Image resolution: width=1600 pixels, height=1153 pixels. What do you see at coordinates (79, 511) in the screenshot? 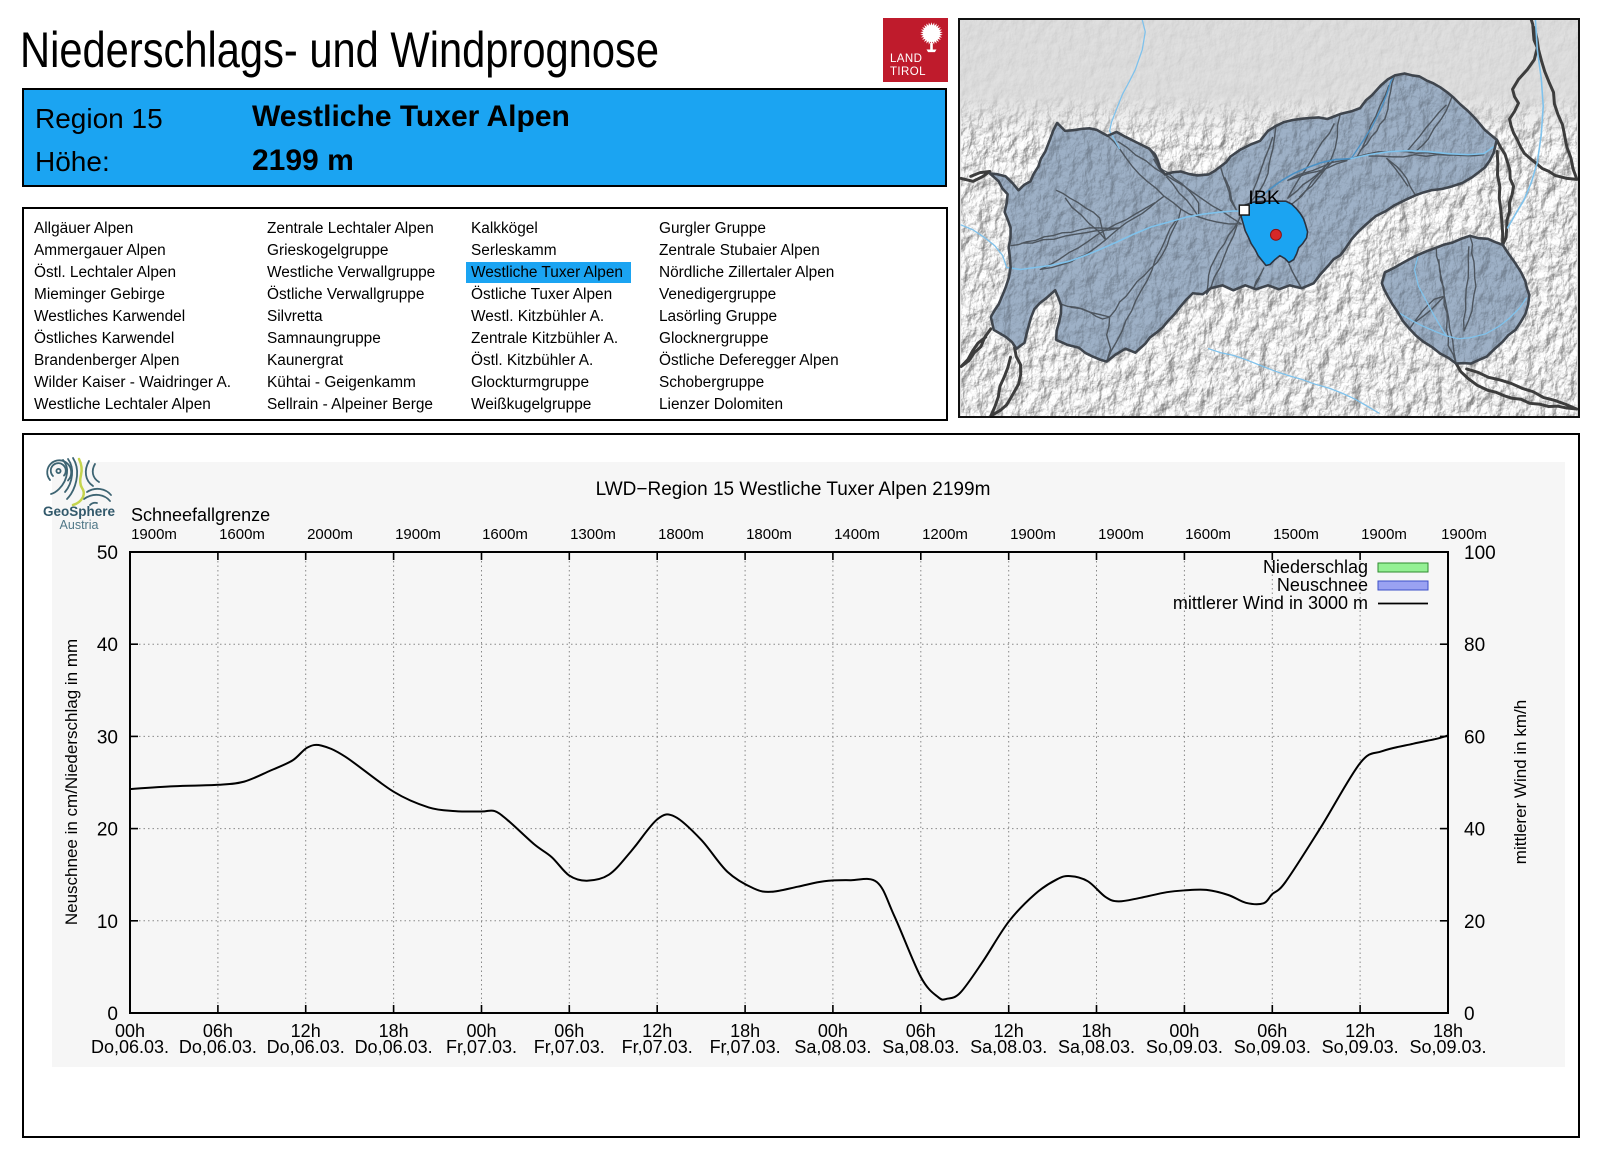
I see `svg-text: GeoSphere` at bounding box center [79, 511].